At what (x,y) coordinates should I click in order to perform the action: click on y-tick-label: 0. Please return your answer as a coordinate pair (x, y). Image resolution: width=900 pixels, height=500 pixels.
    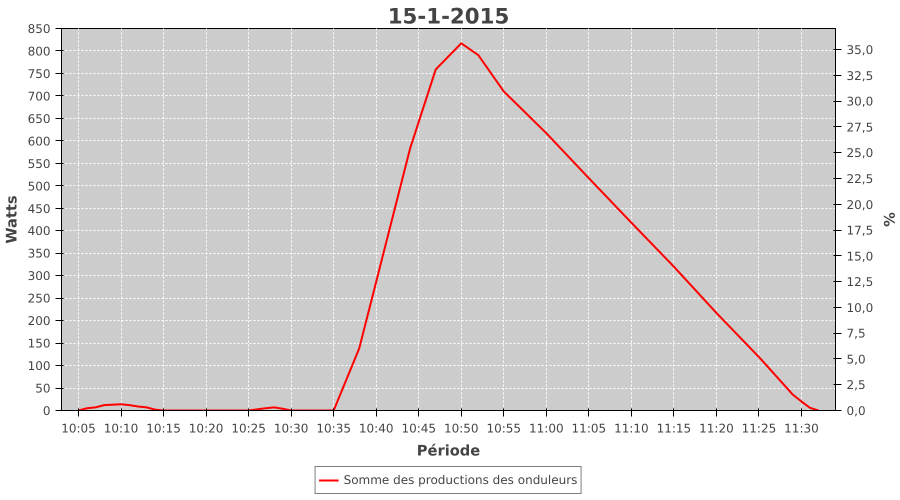
    Looking at the image, I should click on (46, 411).